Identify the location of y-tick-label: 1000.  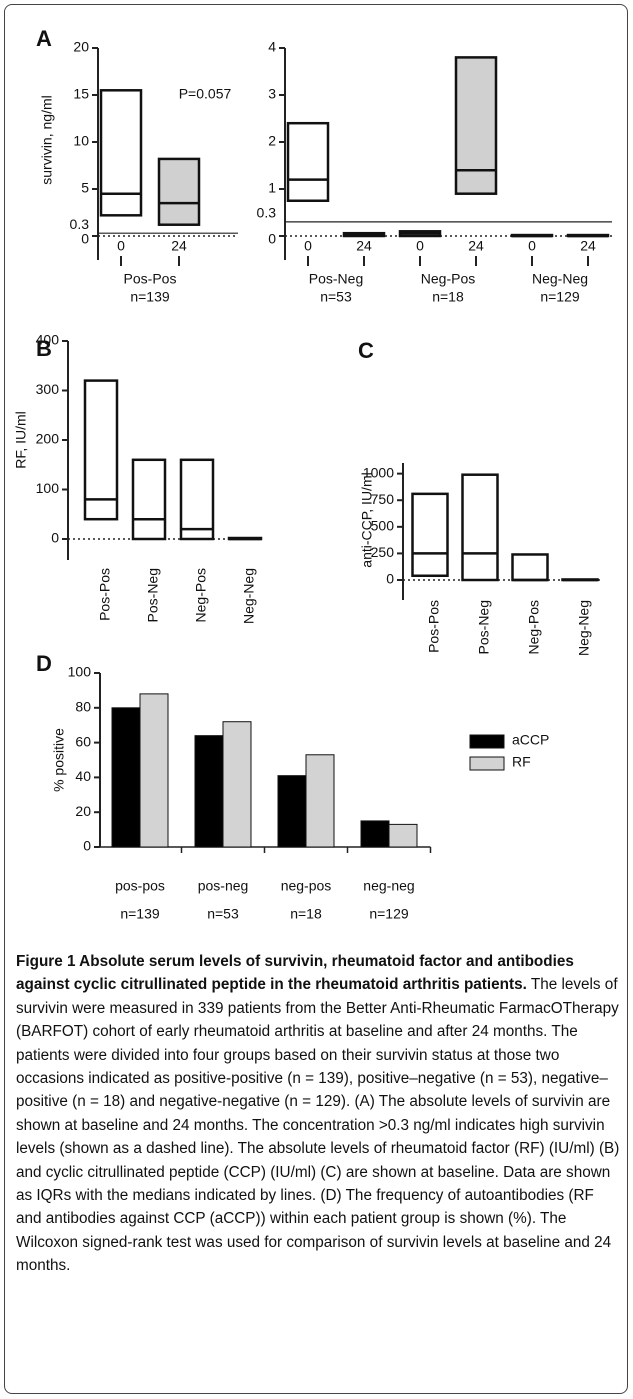
(378, 472).